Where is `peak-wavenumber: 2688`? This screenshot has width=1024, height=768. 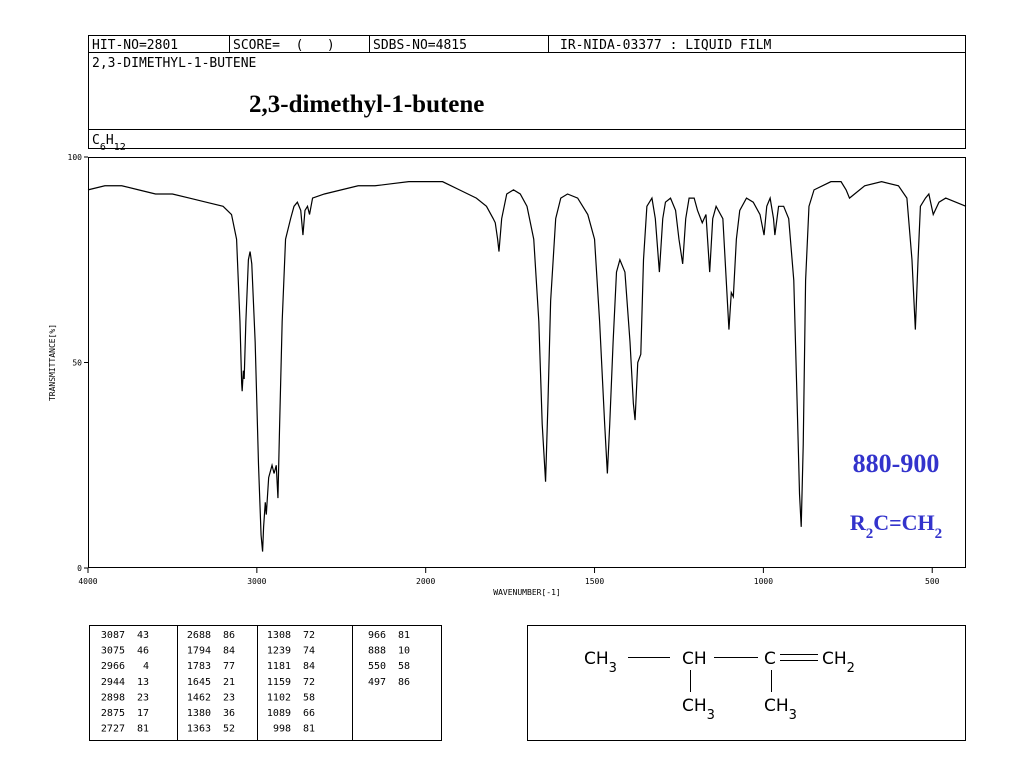 peak-wavenumber: 2688 is located at coordinates (199, 635).